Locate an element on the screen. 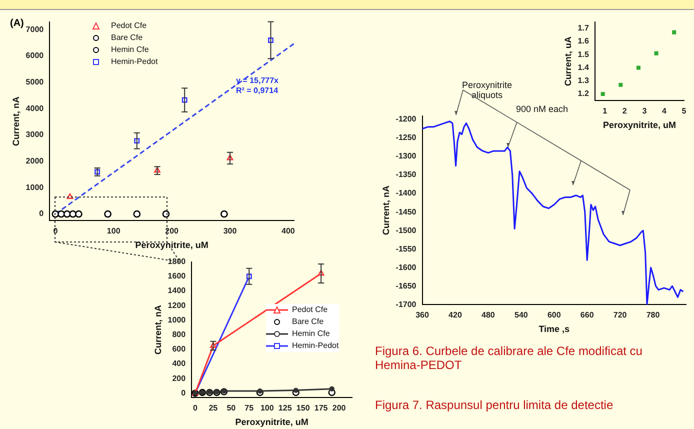 The width and height of the screenshot is (694, 429). text: Figura 6. Curbele de calibrare ale Cfe modificat cu Hemina-PEDOT is located at coordinates (509, 358).